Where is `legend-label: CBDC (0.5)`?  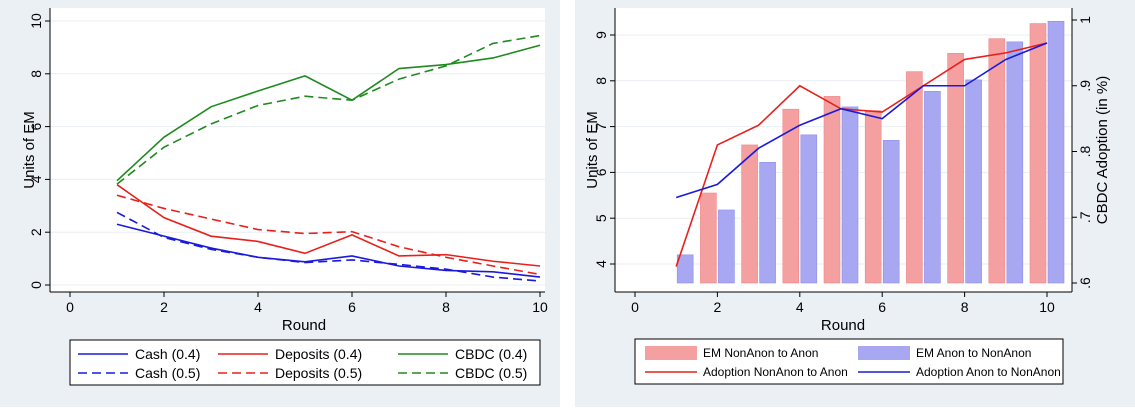
legend-label: CBDC (0.5) is located at coordinates (491, 373).